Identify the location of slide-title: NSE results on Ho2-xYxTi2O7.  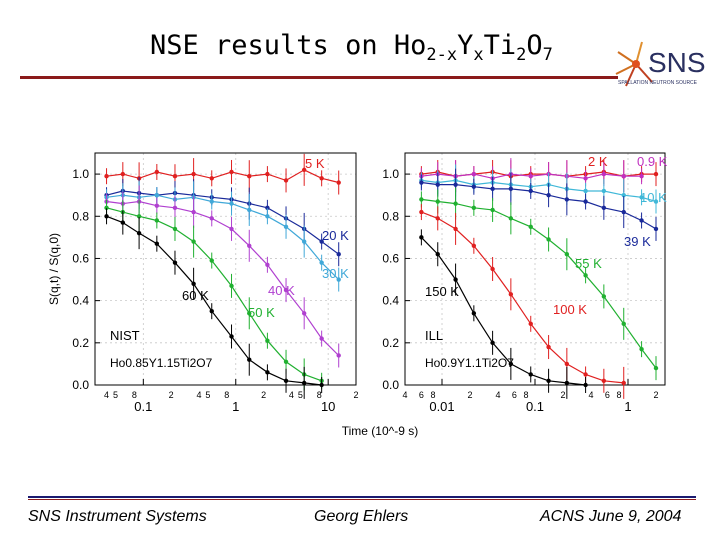
(380, 47).